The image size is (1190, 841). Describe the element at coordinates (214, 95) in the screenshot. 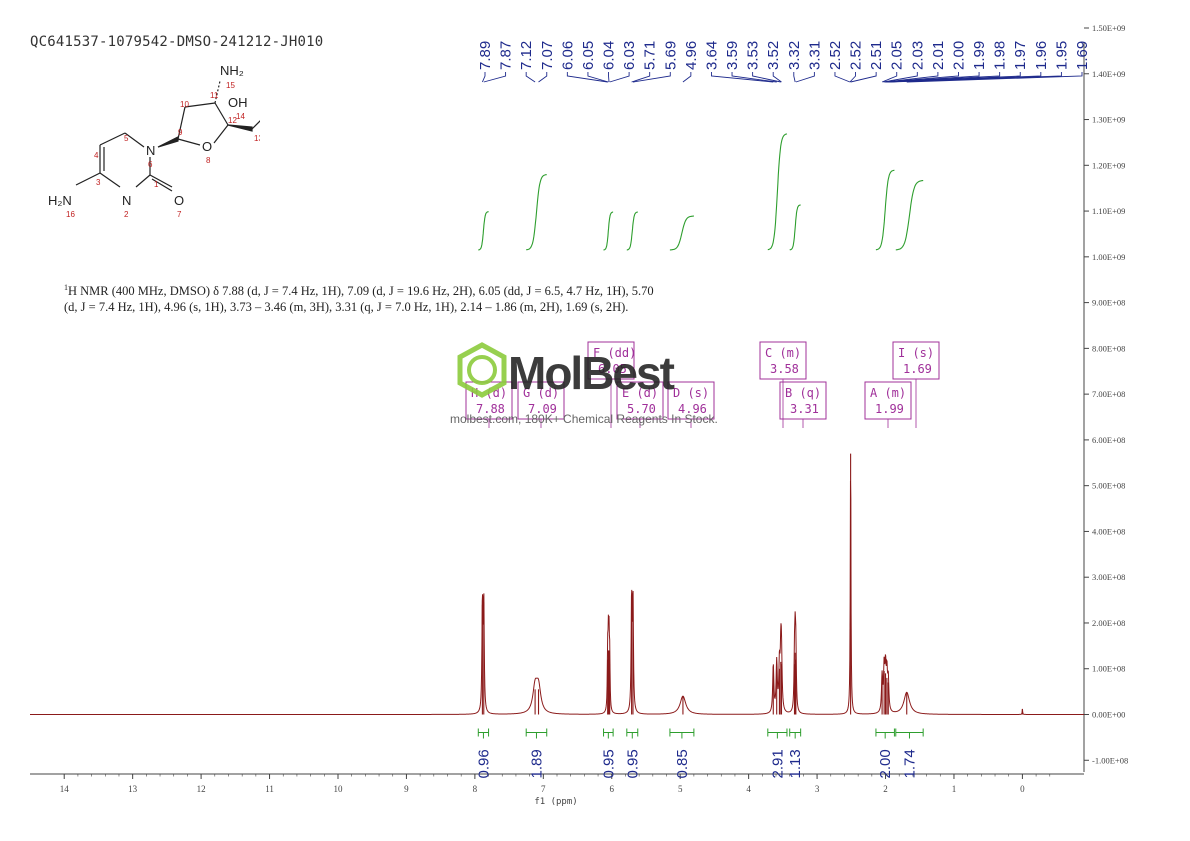

I see `atom-number: 11` at that location.